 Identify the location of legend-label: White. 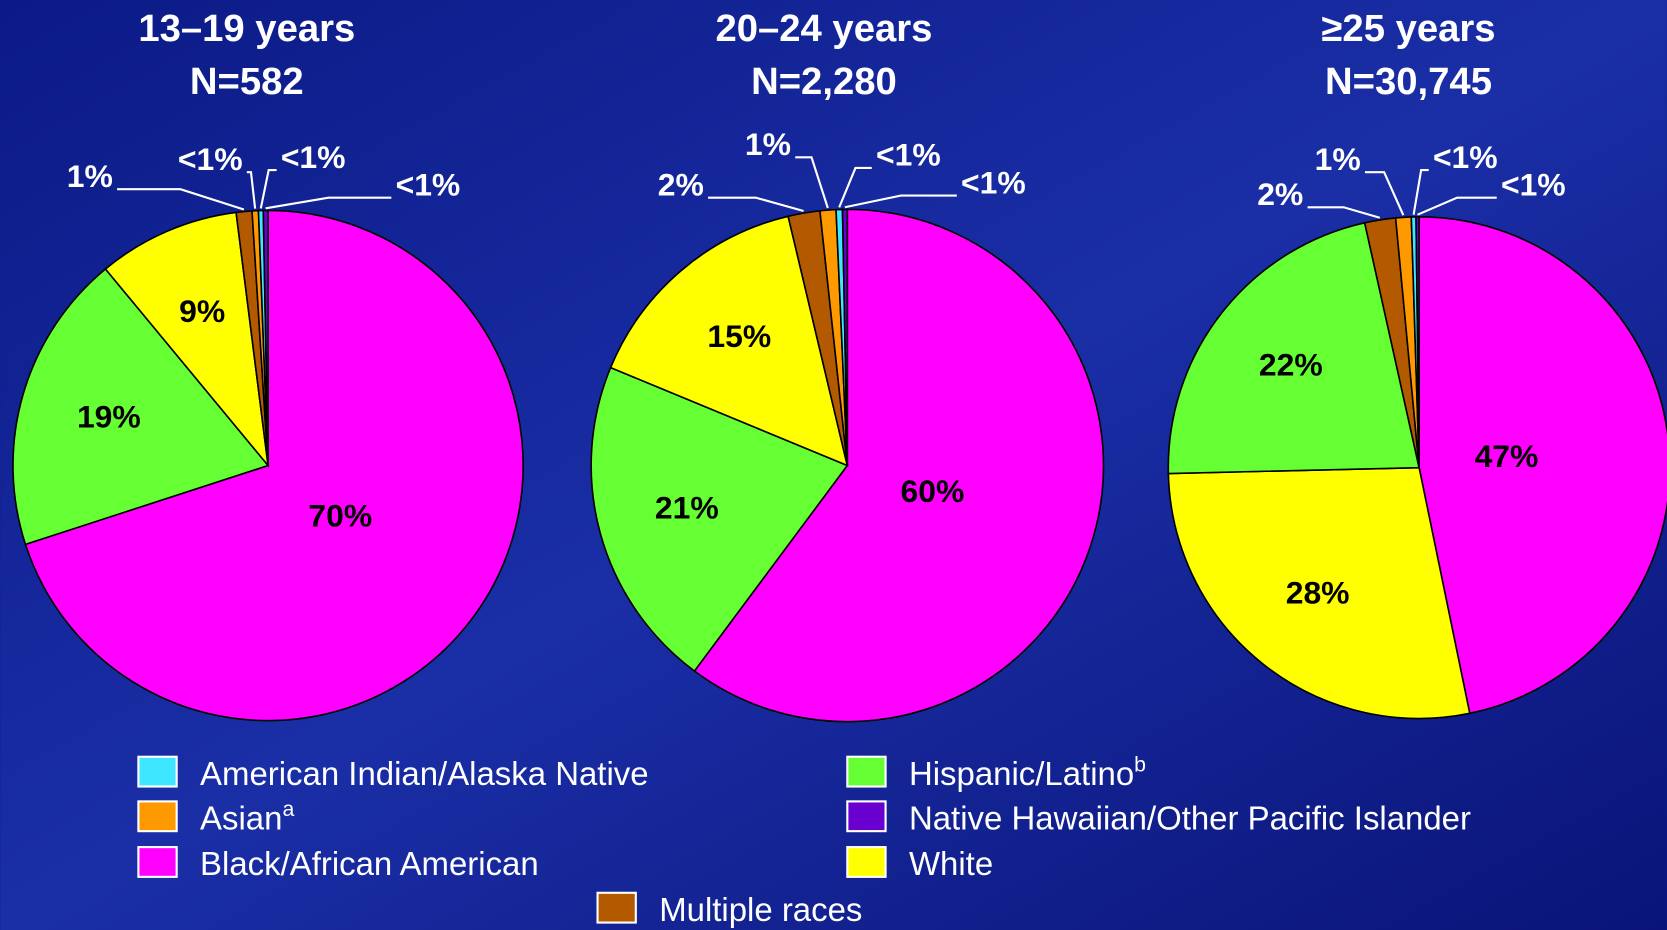
(951, 863).